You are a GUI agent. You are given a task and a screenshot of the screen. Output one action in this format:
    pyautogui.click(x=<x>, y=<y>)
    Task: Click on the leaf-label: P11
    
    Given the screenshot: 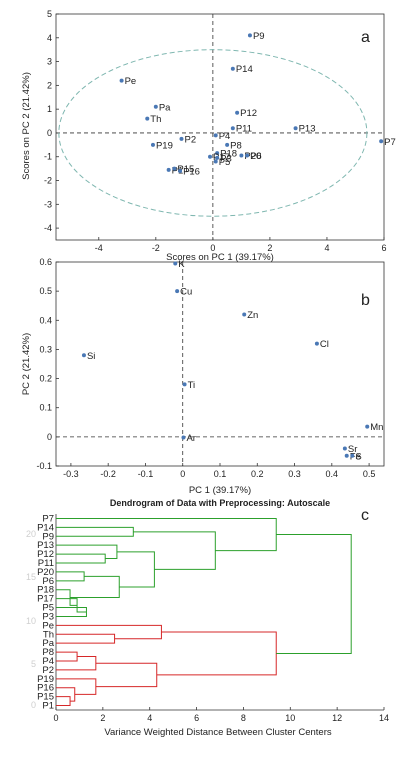 What is the action you would take?
    pyautogui.click(x=46, y=563)
    